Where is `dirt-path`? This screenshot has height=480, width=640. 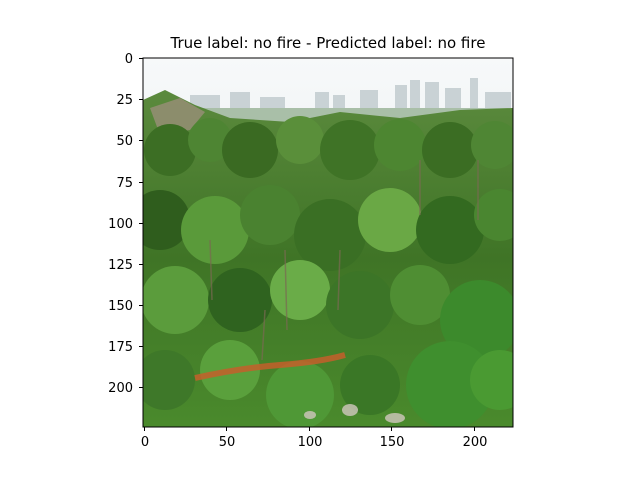
dirt-path is located at coordinates (270, 366).